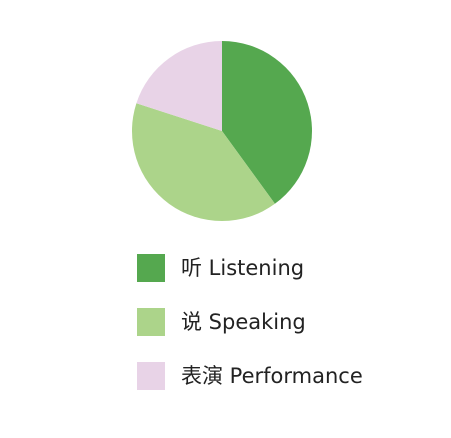 The width and height of the screenshot is (451, 438). Describe the element at coordinates (203, 162) in the screenshot. I see `pie-slice-speaking` at that location.